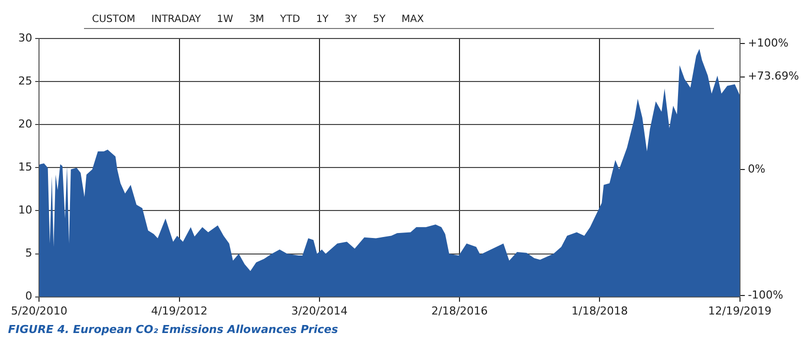  What do you see at coordinates (25, 210) in the screenshot?
I see `y-tick-label: 10` at bounding box center [25, 210].